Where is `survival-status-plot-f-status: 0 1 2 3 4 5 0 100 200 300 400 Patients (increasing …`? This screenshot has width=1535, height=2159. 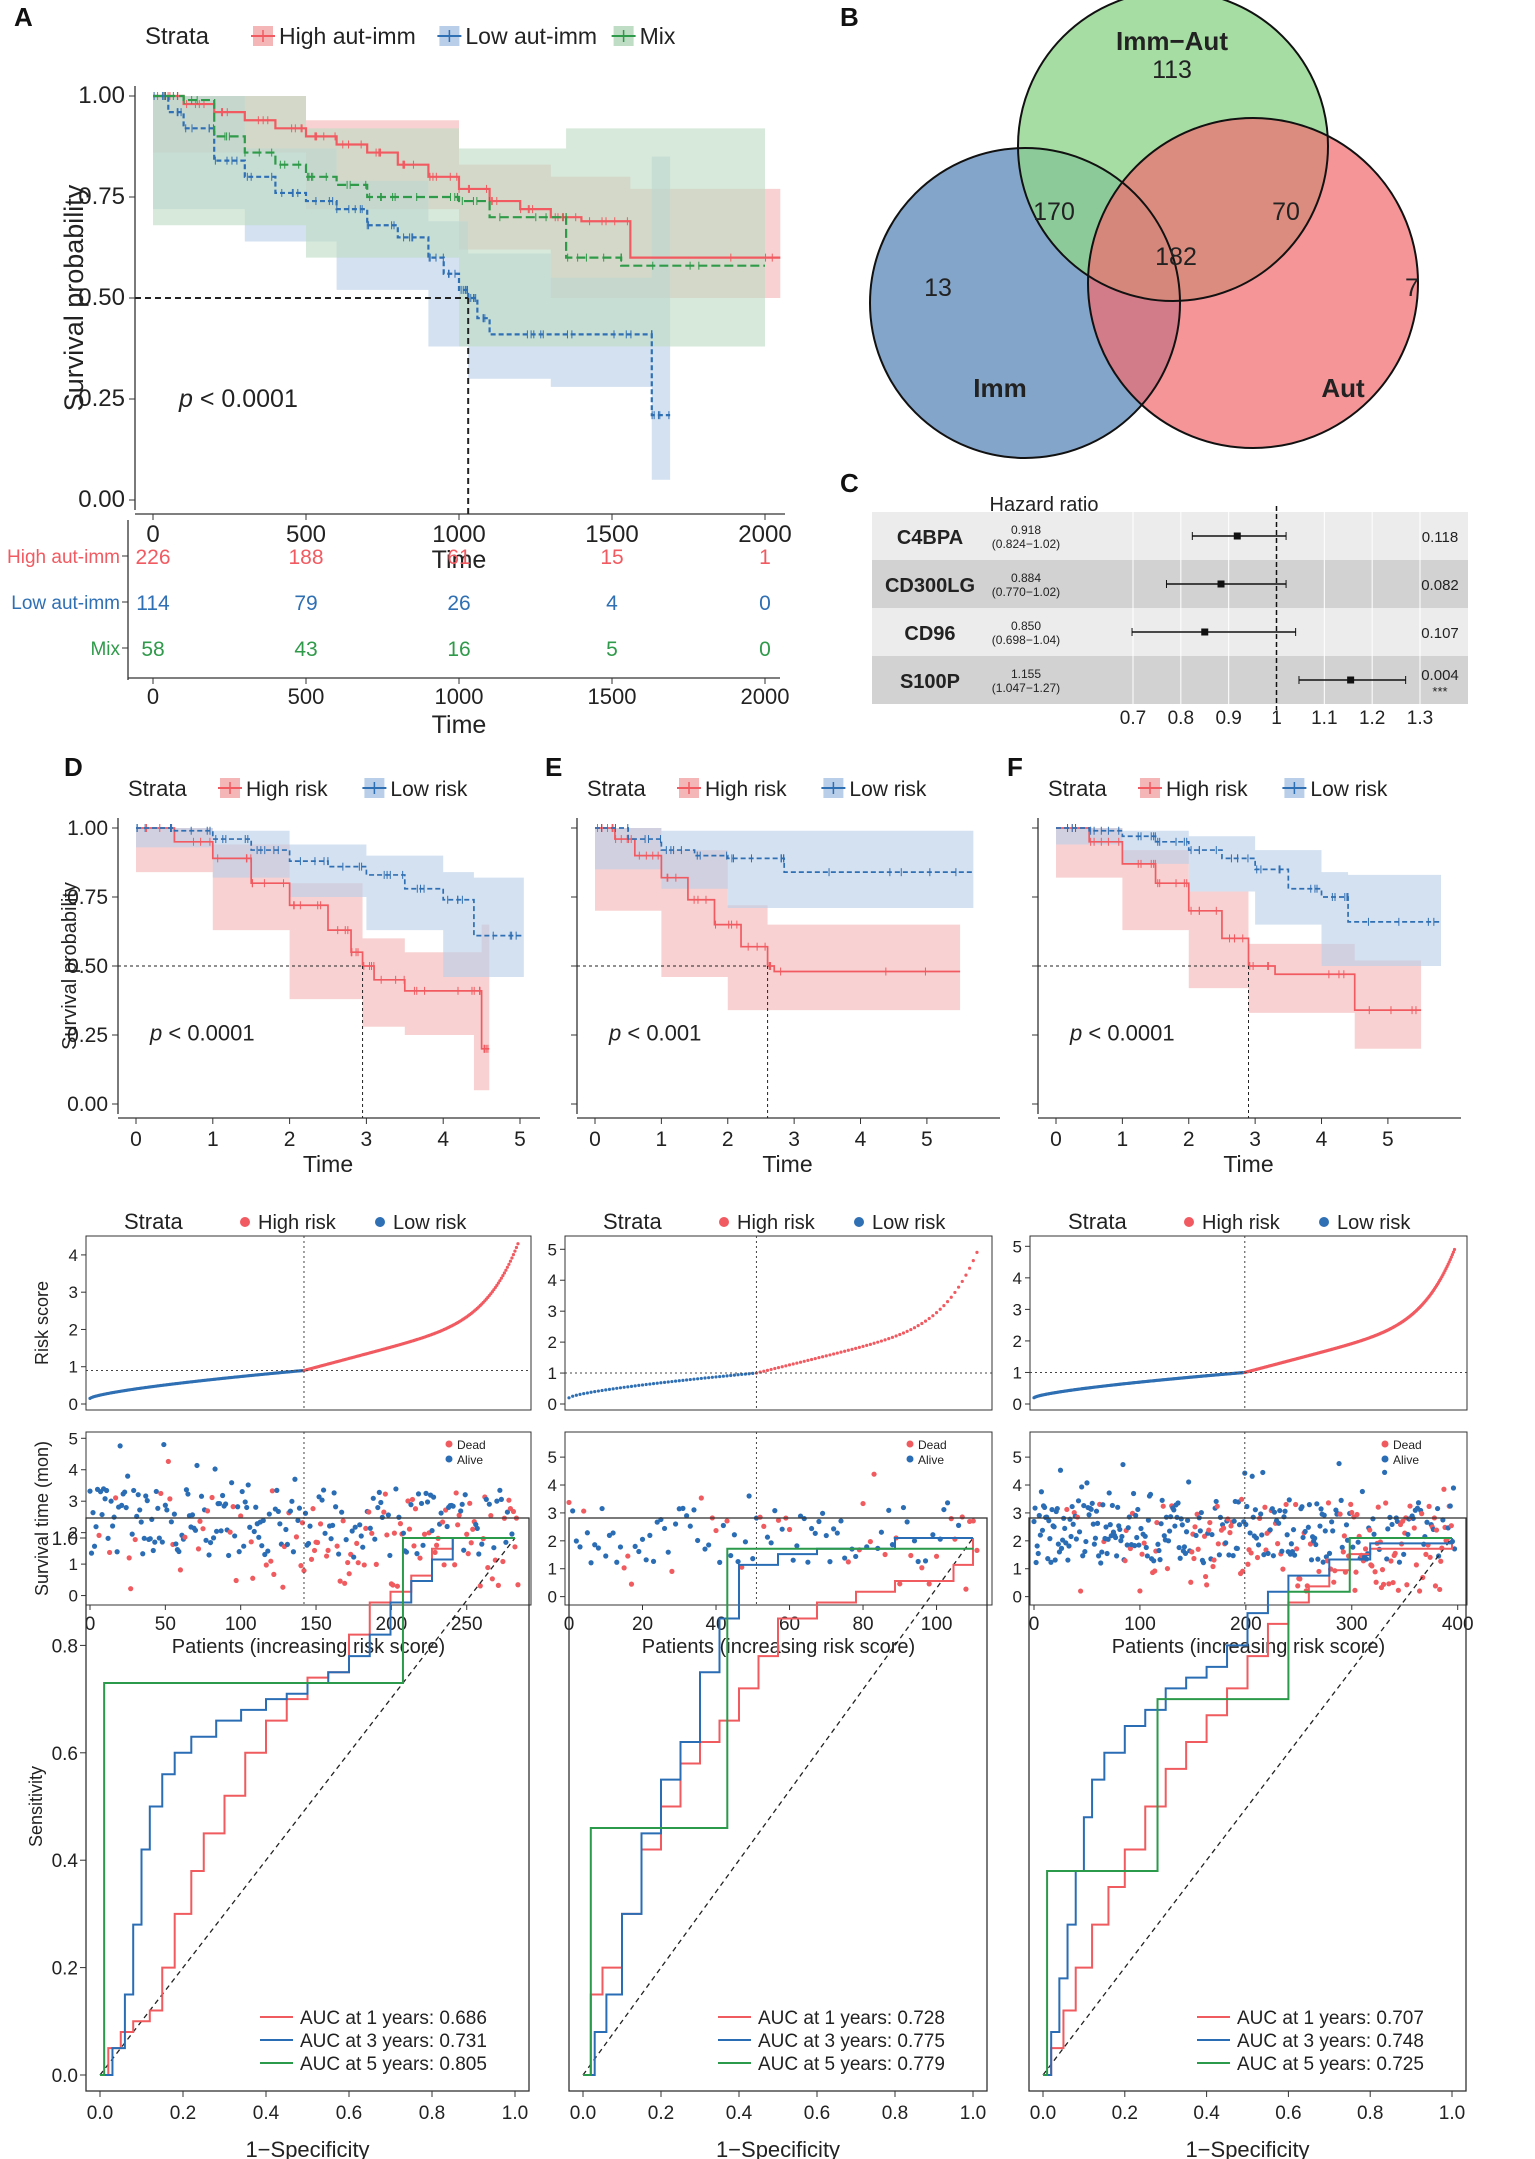
survival-status-plot-f-status: 0 1 2 3 4 5 0 100 200 300 400 Patients (increasing … is located at coordinates (1243, 1544).